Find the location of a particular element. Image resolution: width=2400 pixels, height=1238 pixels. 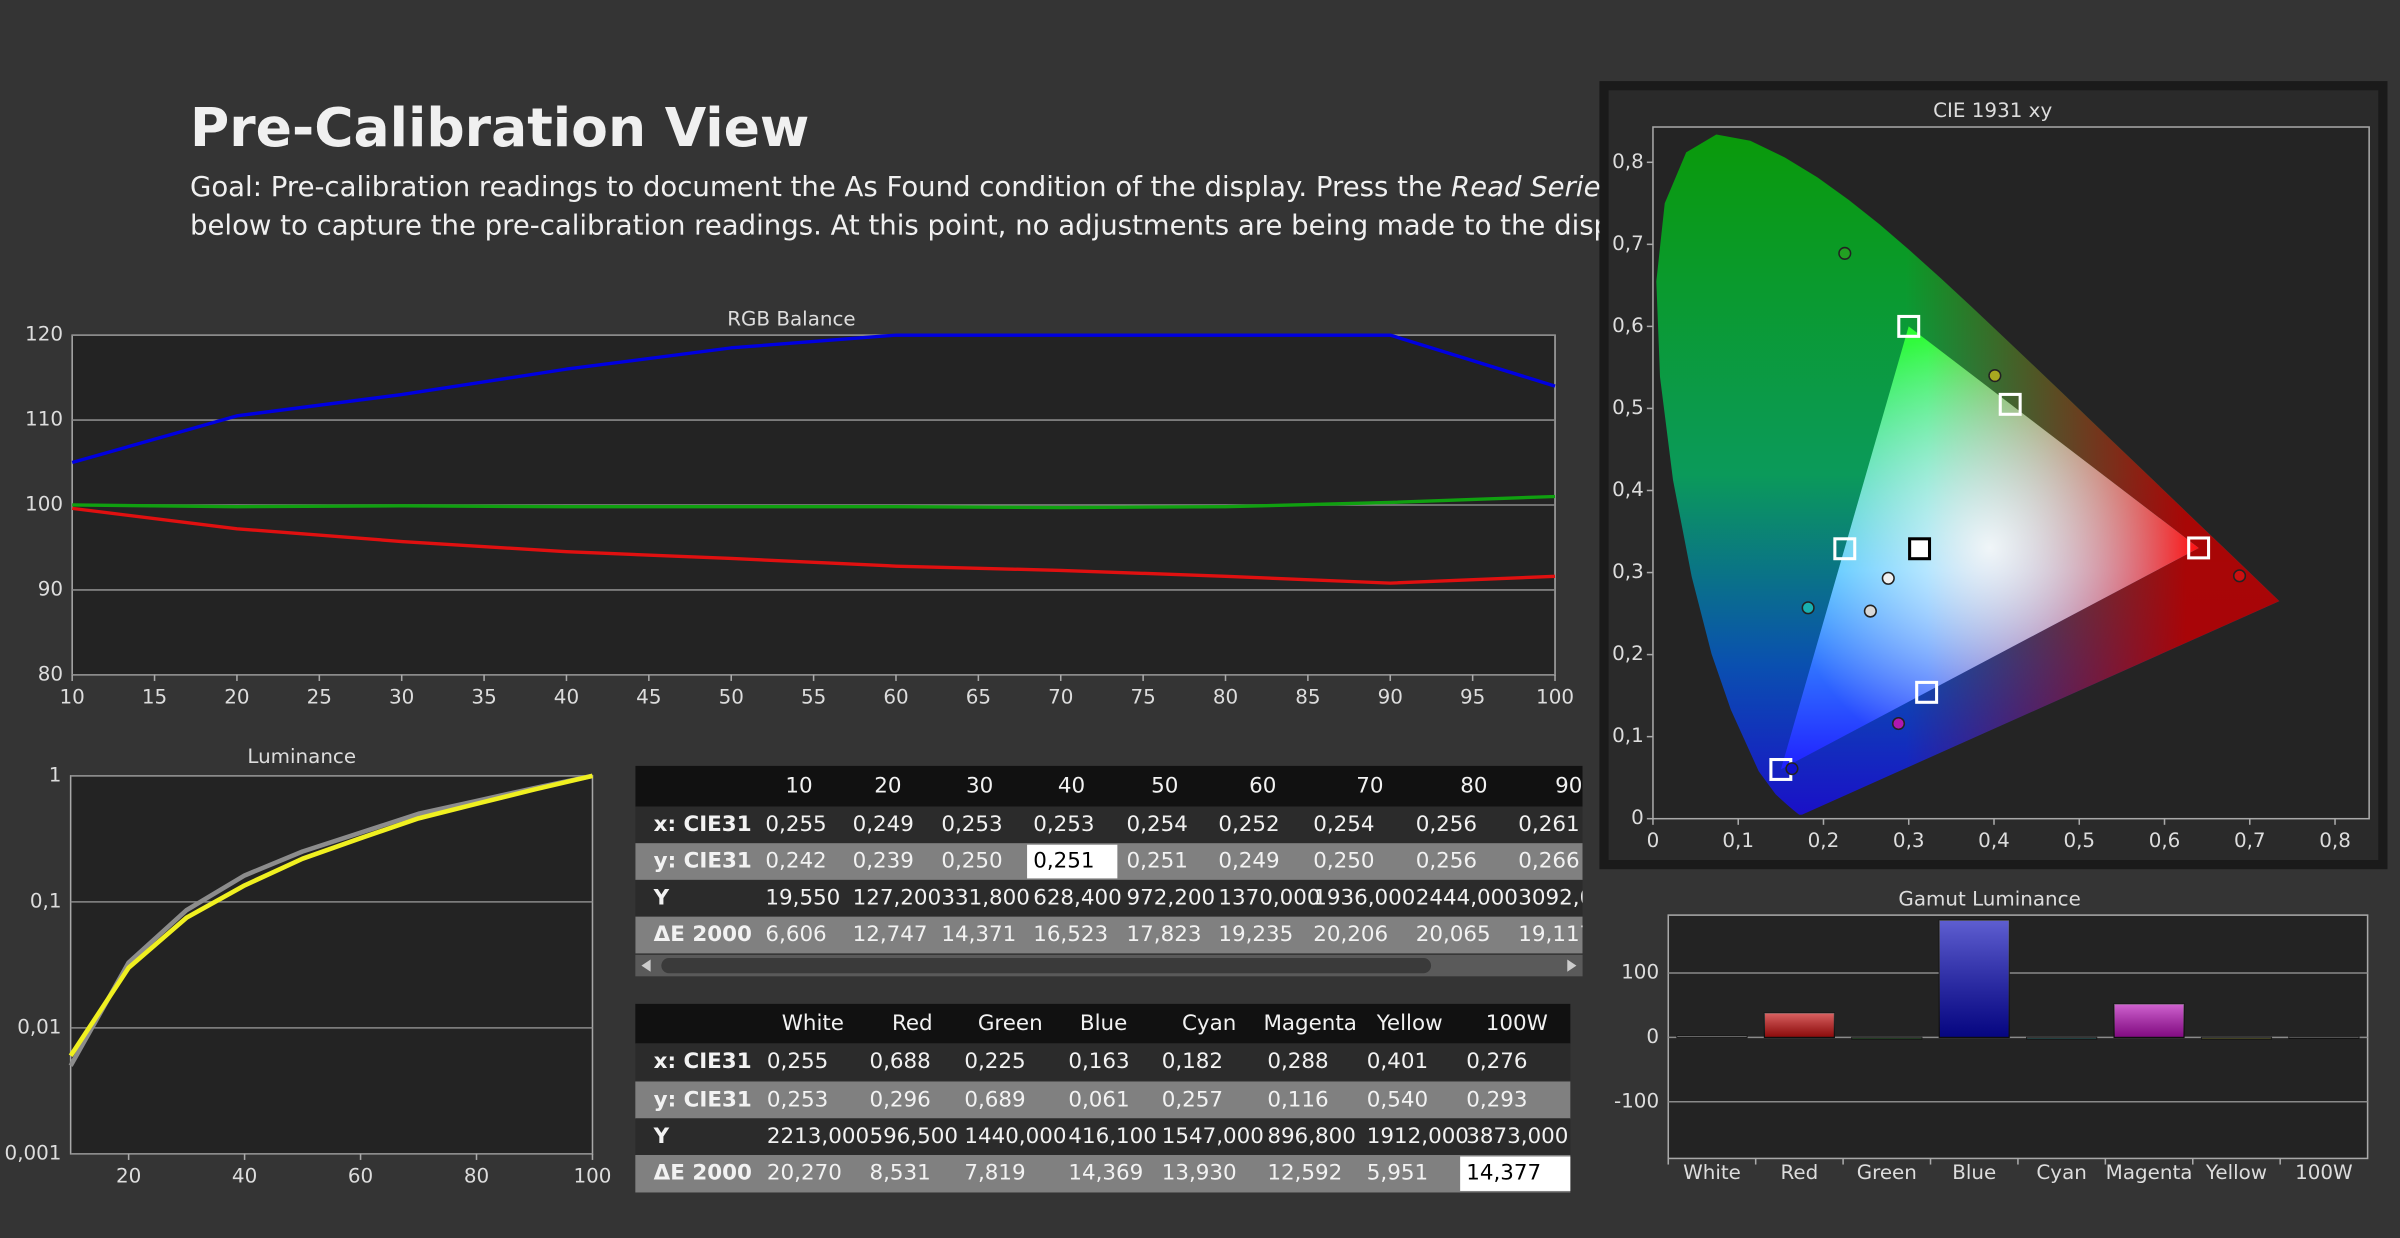

scrollbar-thumb is located at coordinates (1046, 965).